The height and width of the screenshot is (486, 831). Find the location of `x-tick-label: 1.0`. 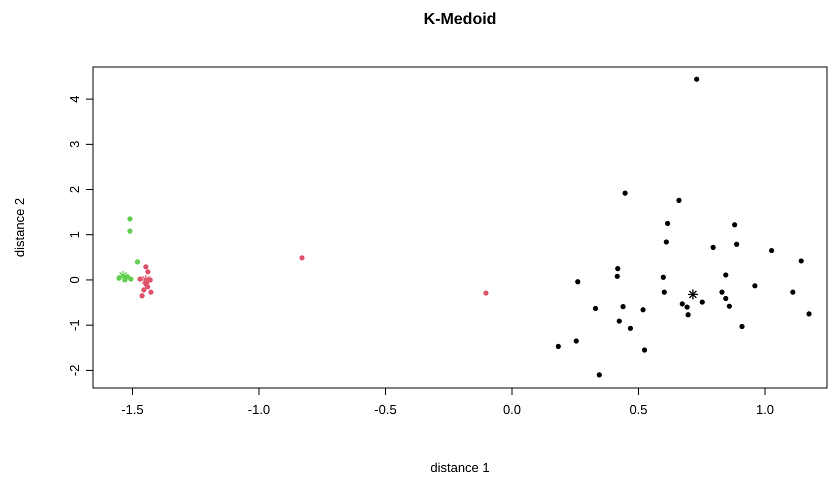

x-tick-label: 1.0 is located at coordinates (765, 409).